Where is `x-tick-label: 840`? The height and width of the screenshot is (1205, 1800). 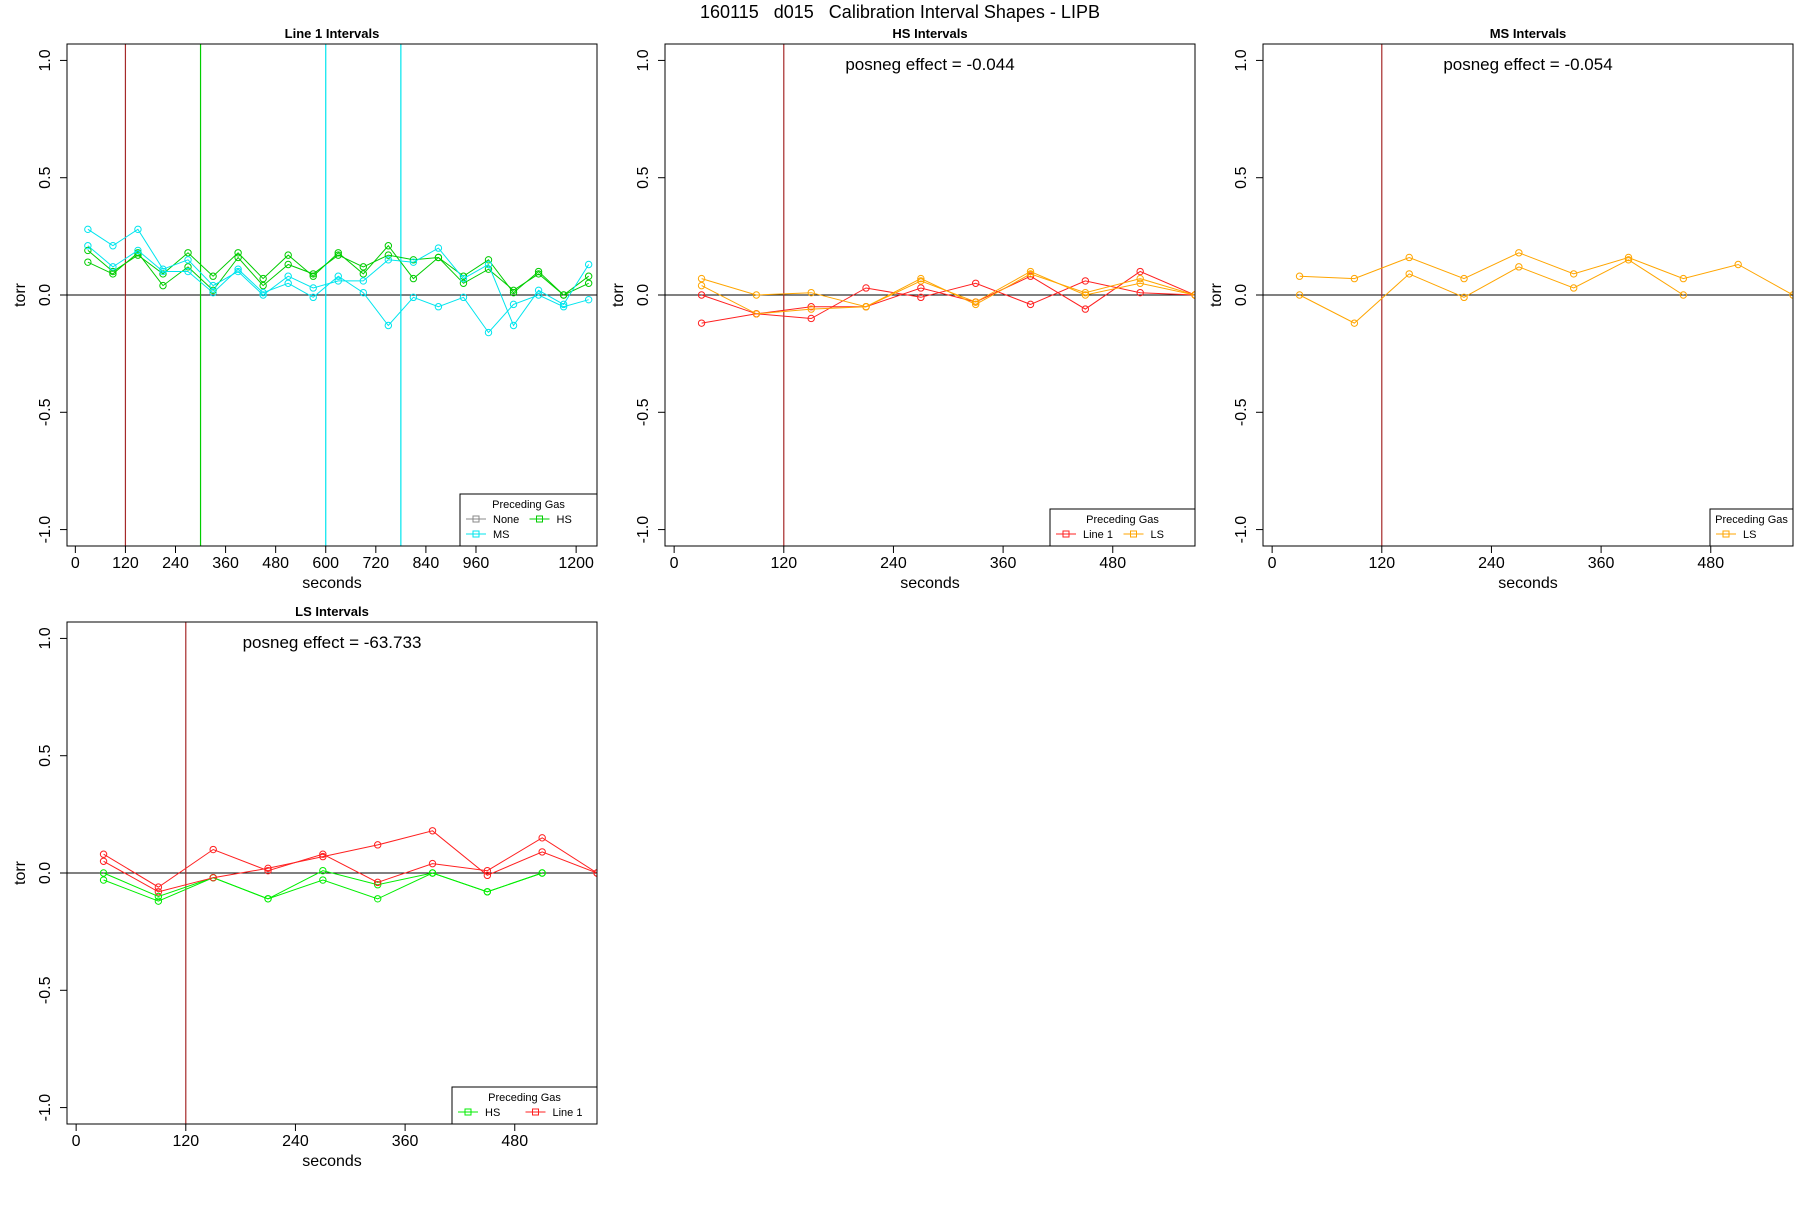 x-tick-label: 840 is located at coordinates (426, 563).